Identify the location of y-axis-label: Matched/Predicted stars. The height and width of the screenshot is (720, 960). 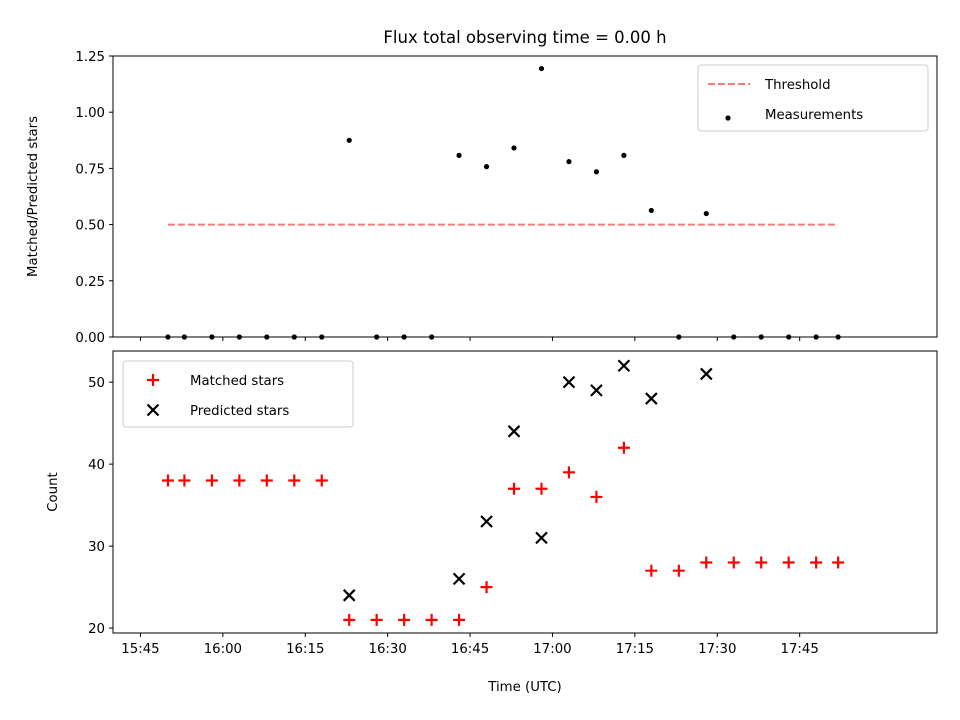
(33, 196).